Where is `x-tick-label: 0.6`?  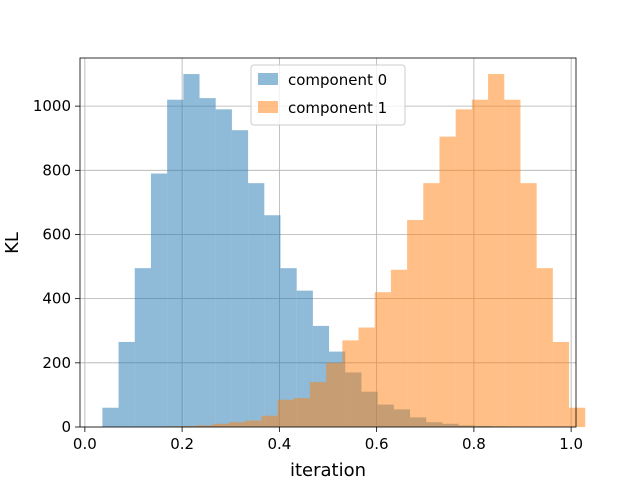 x-tick-label: 0.6 is located at coordinates (377, 444).